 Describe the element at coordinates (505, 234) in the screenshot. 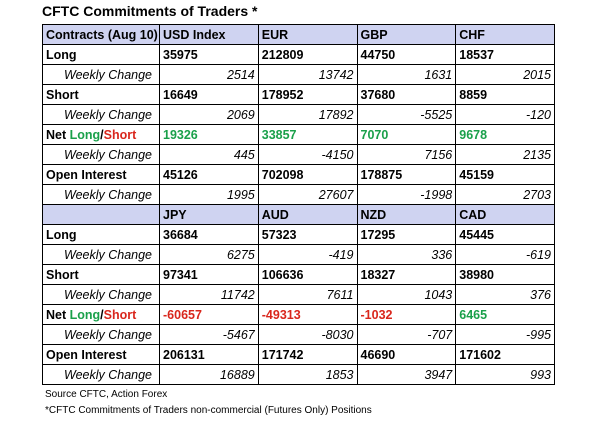

I see `value-cell: 45445` at that location.